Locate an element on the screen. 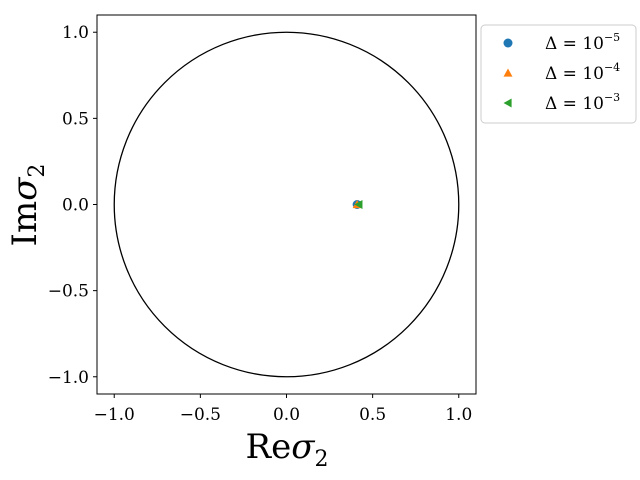 This screenshot has height=480, width=640. x-tick-label: 1.0 is located at coordinates (458, 415).